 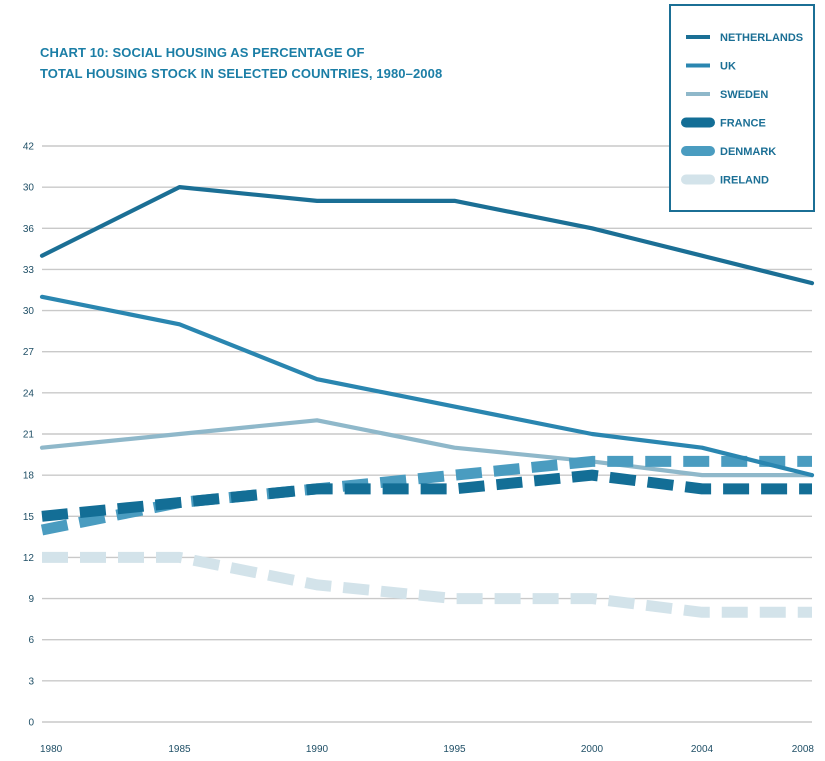 I want to click on legend-label-ireland: IRELAND, so click(x=744, y=181).